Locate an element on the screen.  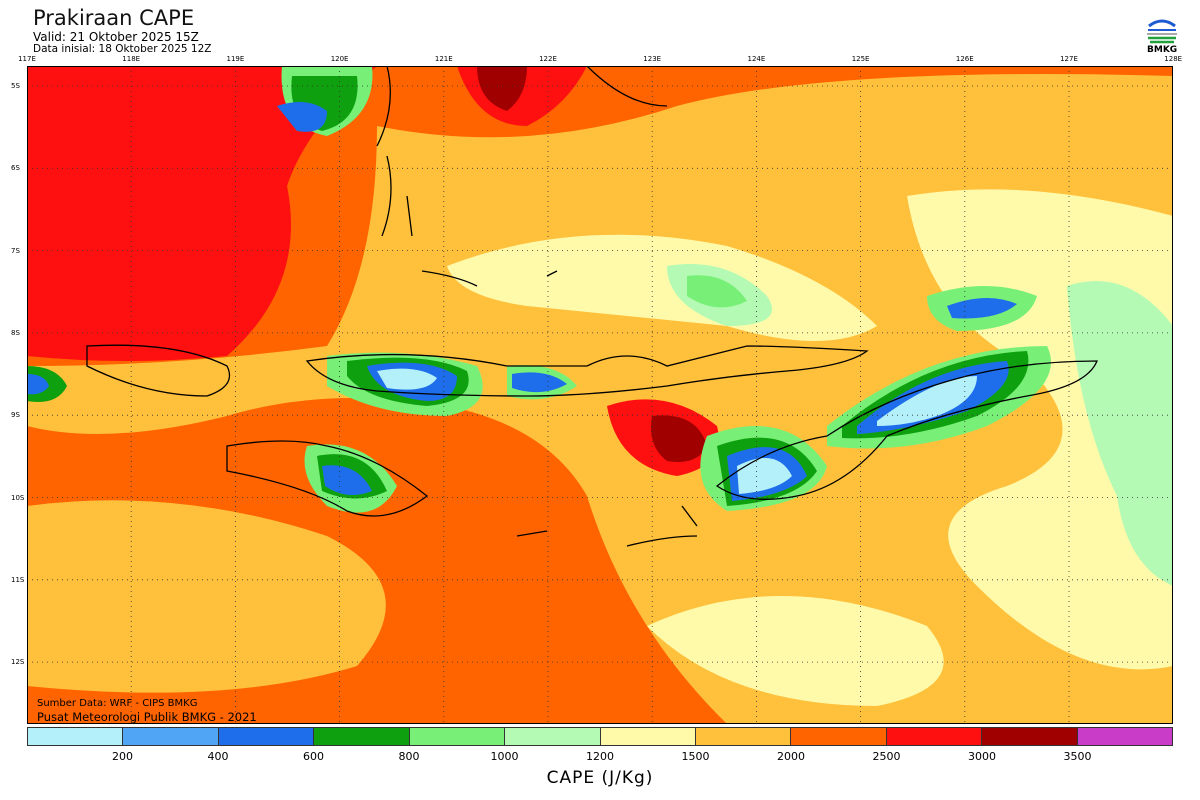
colorbar is located at coordinates (600, 736).